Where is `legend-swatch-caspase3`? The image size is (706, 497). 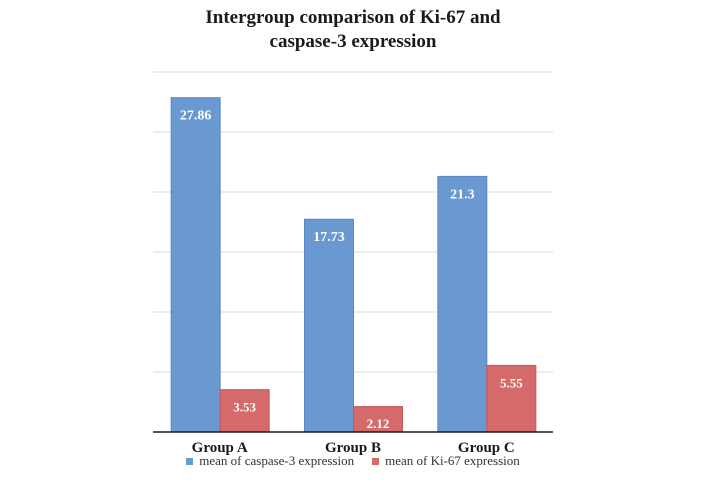
legend-swatch-caspase3 is located at coordinates (190, 461).